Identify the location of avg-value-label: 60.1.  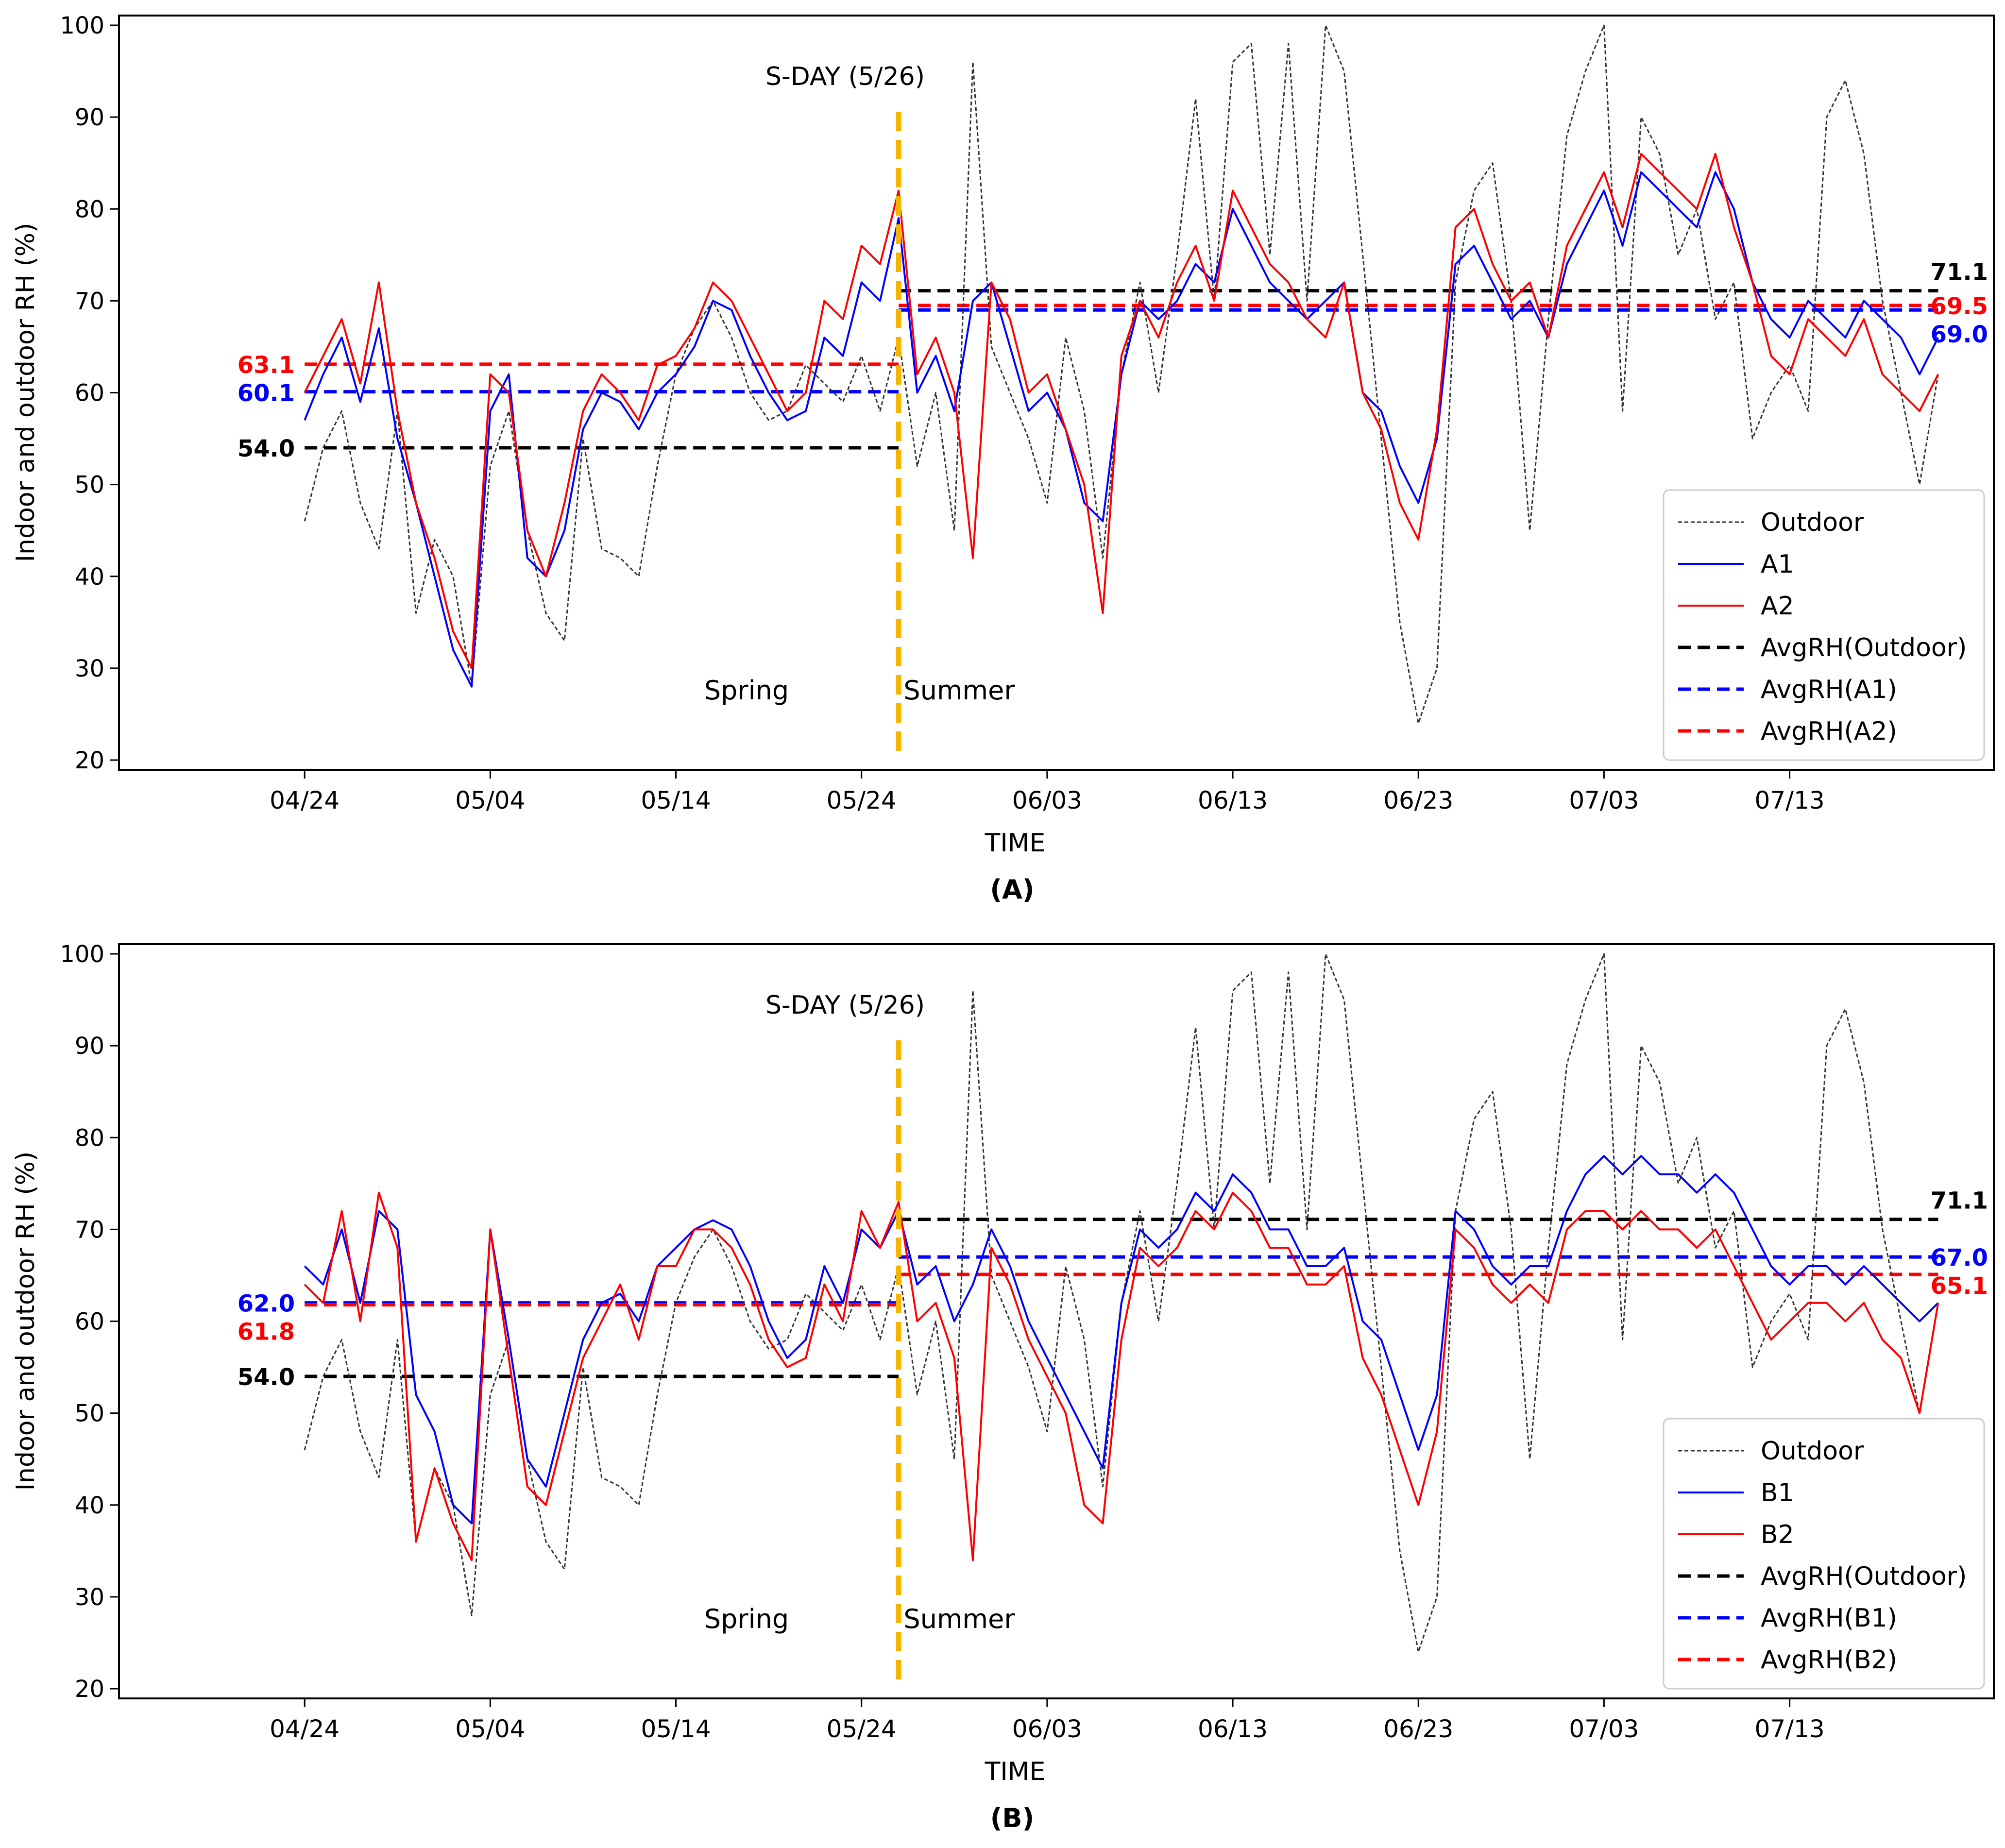
(266, 393).